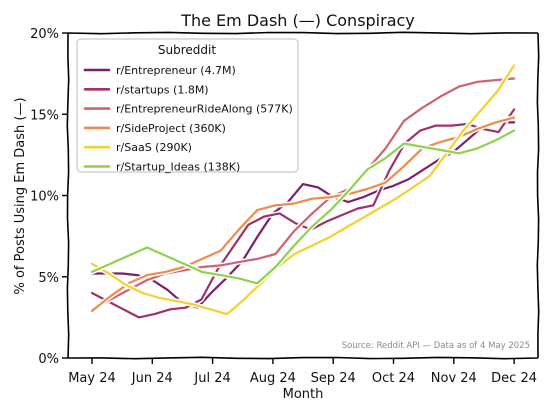 The width and height of the screenshot is (554, 416). I want to click on legend-entry: r/SaaS (290K), so click(154, 147).